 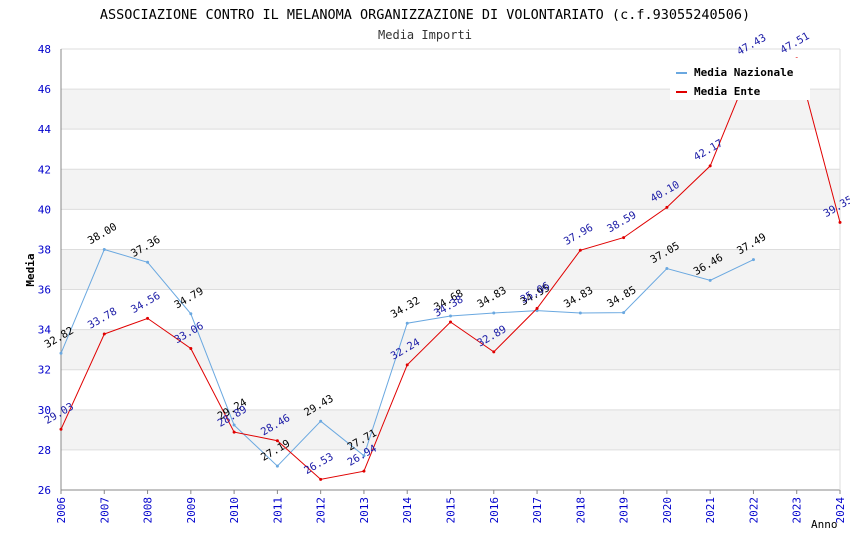 I want to click on x-tick-label: 2019, so click(x=624, y=510).